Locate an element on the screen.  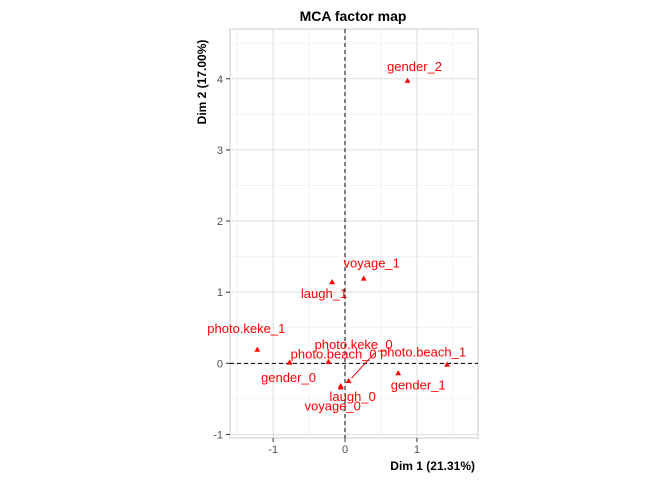
label-leader-lines is located at coordinates (363, 365).